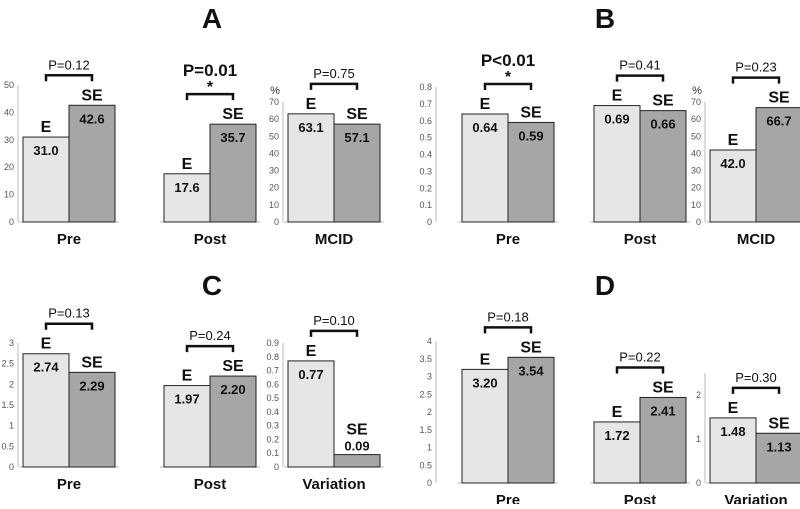 This screenshot has width=800, height=509. What do you see at coordinates (210, 96) in the screenshot?
I see `panel-a-post-significance-bracket` at bounding box center [210, 96].